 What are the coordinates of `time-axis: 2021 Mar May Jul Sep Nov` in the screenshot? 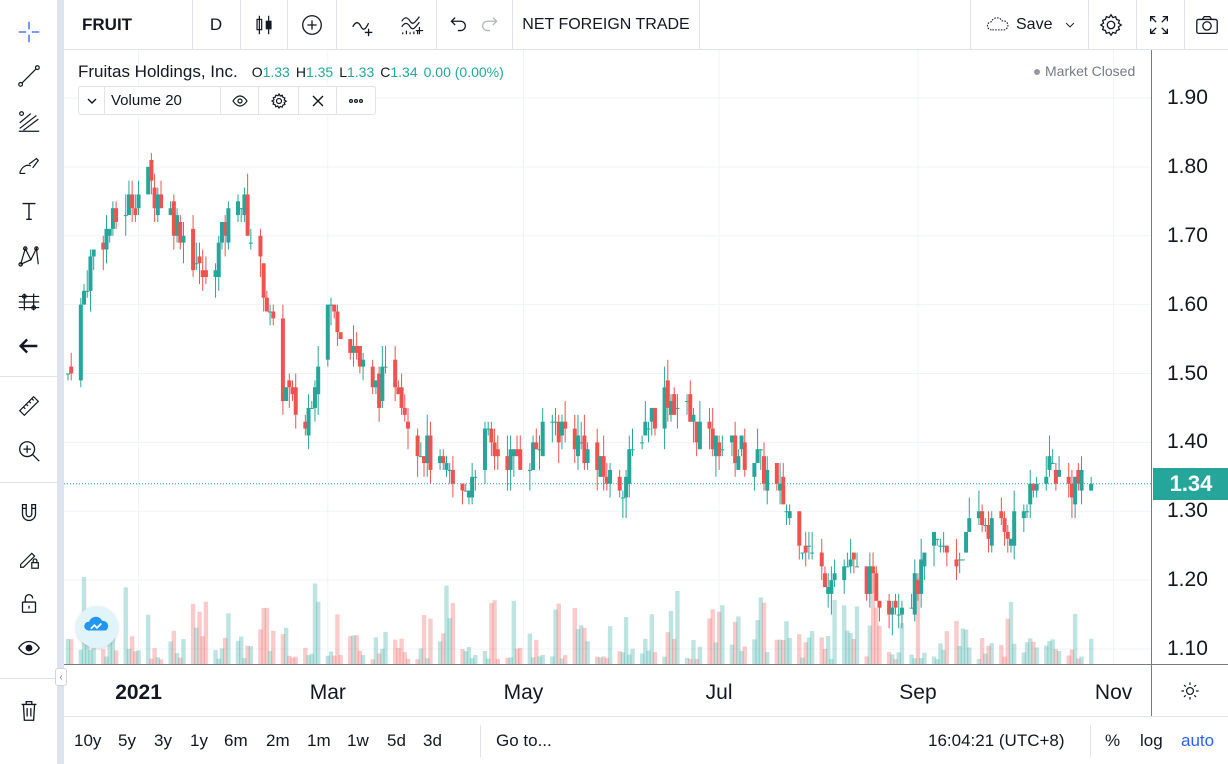 It's located at (607, 690).